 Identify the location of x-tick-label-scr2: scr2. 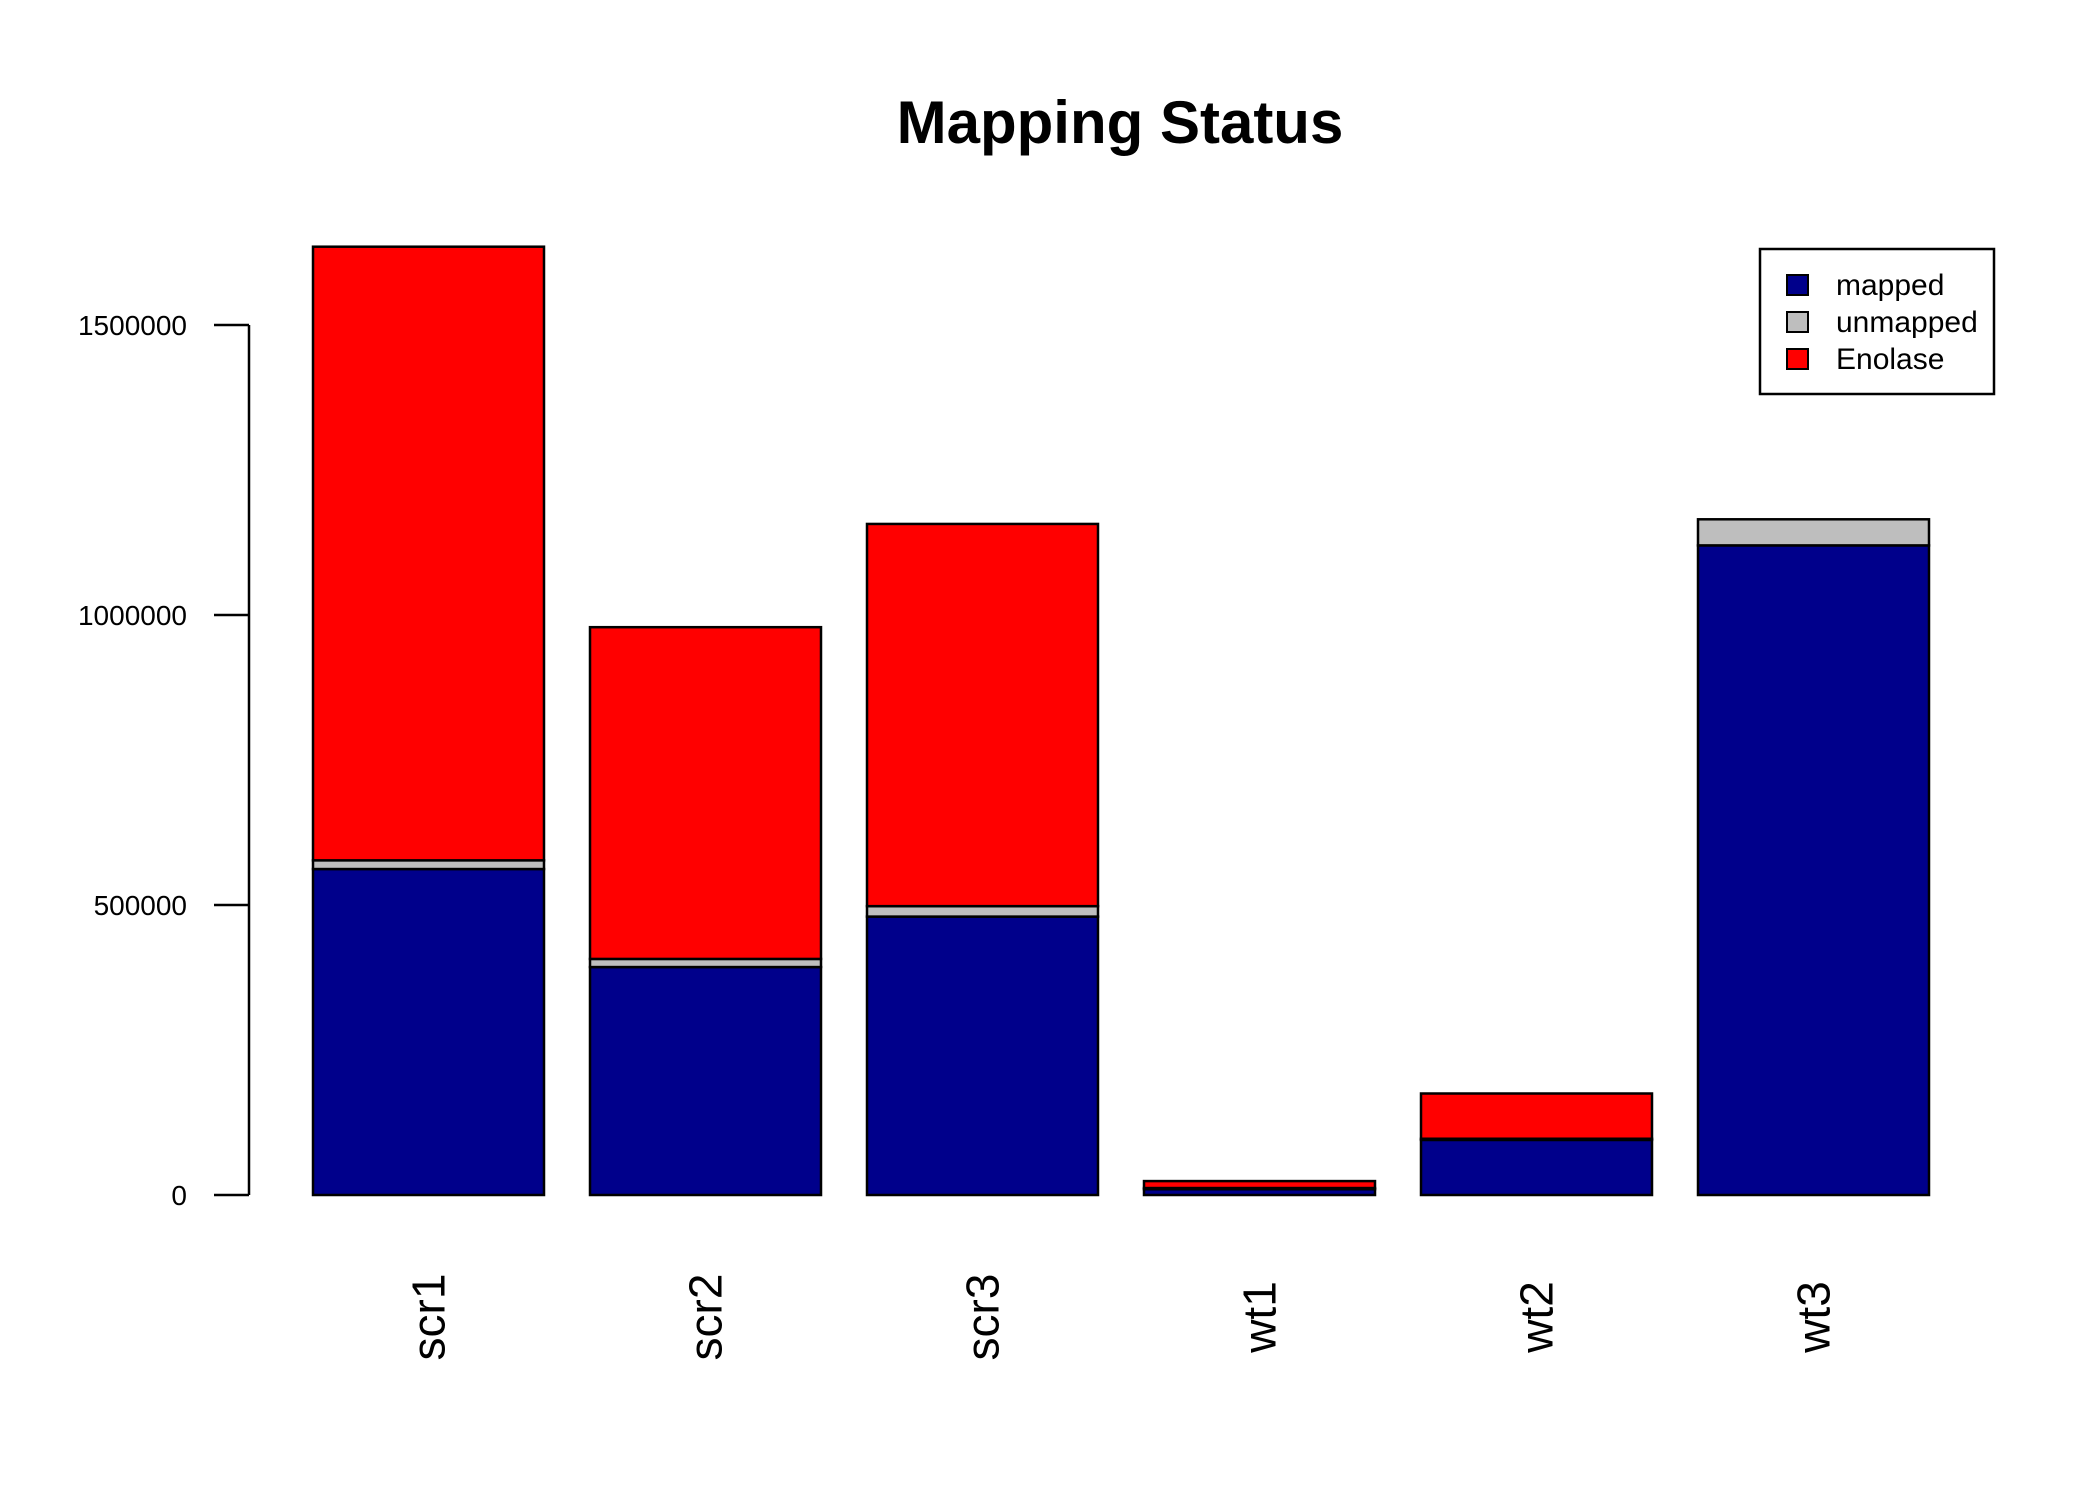
(706, 1317).